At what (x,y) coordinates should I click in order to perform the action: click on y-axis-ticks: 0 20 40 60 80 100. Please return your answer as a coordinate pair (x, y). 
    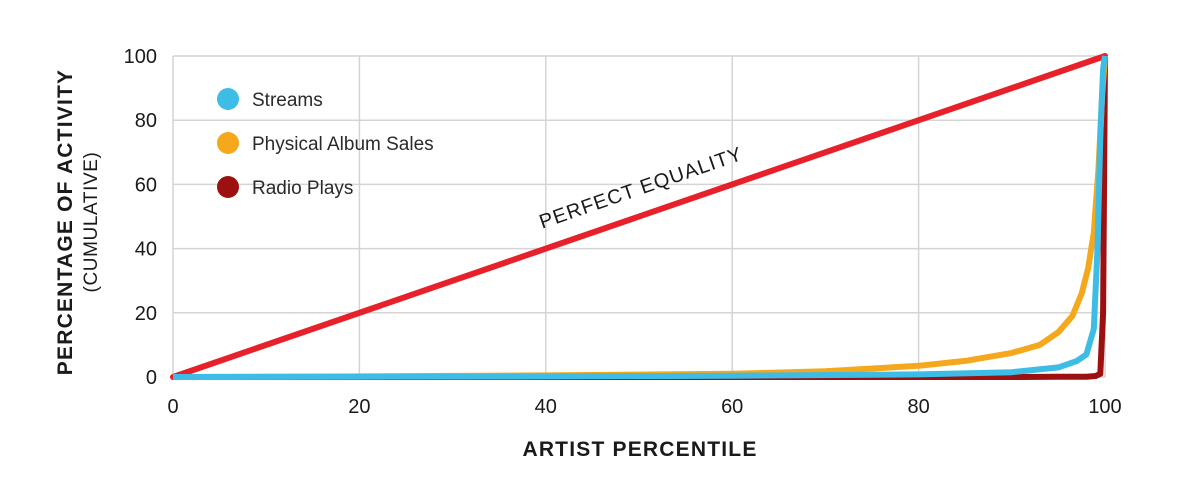
    Looking at the image, I should click on (140, 217).